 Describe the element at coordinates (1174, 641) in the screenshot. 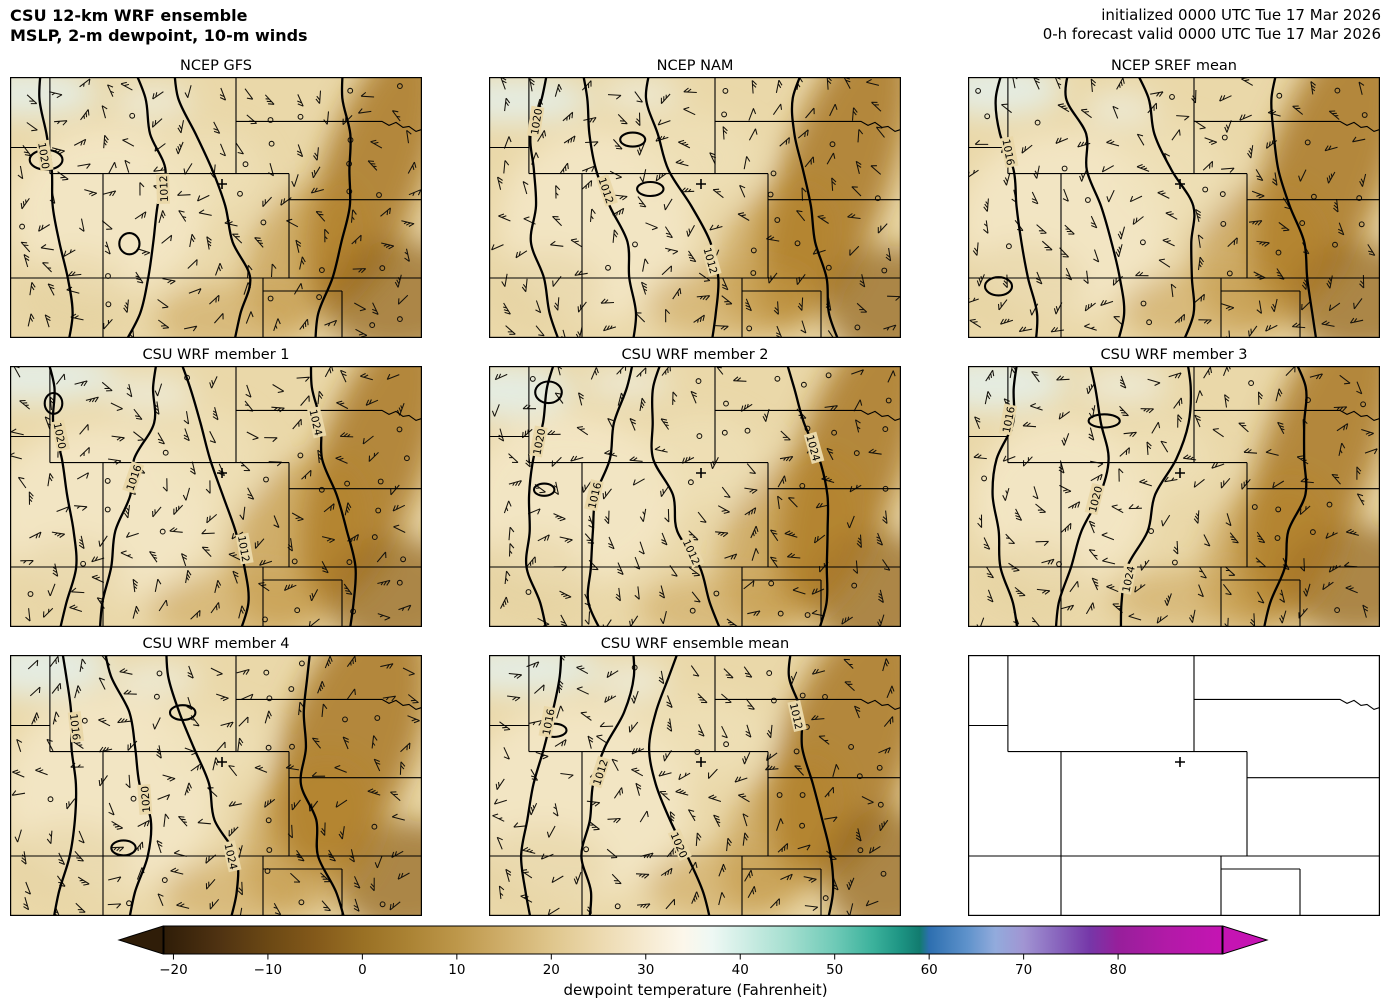

I see `panel-title-blank` at that location.